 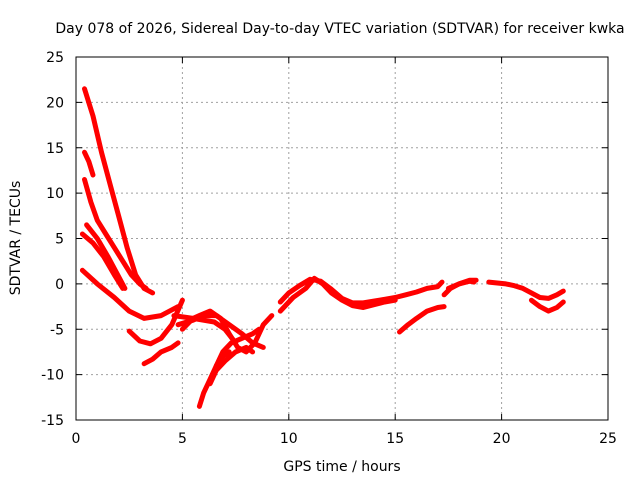 I want to click on y-axis-label: SDTVAR / TECUs, so click(x=16, y=238).